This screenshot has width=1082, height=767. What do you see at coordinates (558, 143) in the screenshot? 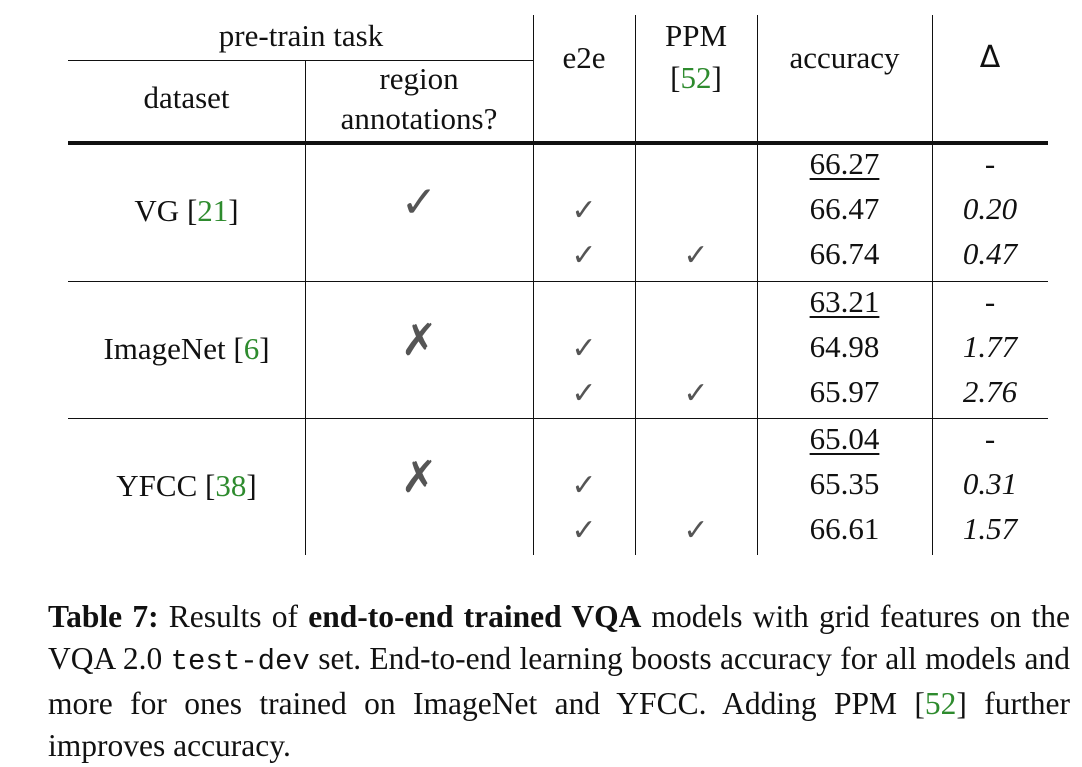
I see `rule-header-bottom` at bounding box center [558, 143].